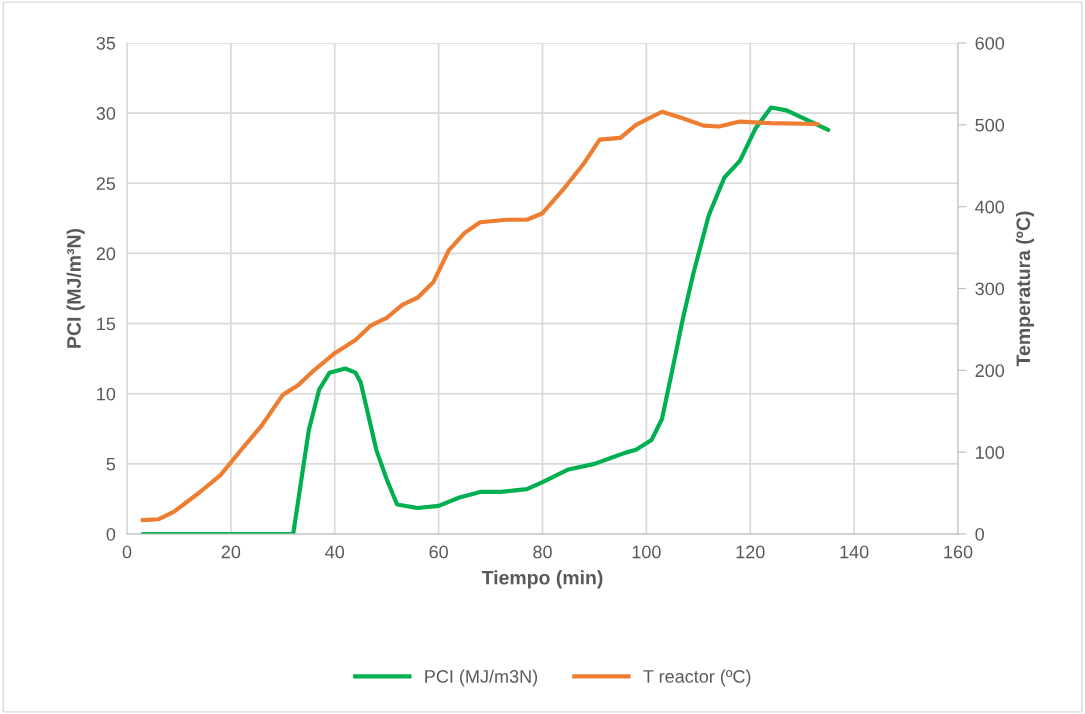 This screenshot has height=714, width=1085. I want to click on x-tick-label: 80, so click(542, 552).